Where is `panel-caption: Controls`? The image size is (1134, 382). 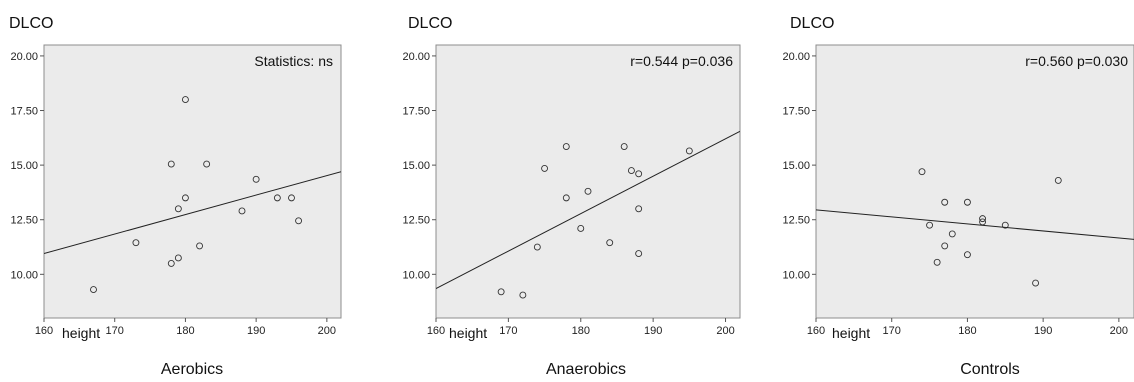
panel-caption: Controls is located at coordinates (990, 369).